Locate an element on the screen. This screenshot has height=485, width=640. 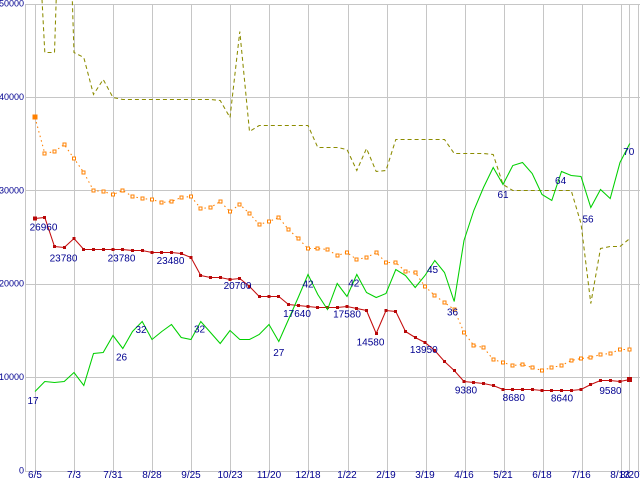
svg-text: 45 is located at coordinates (433, 270).